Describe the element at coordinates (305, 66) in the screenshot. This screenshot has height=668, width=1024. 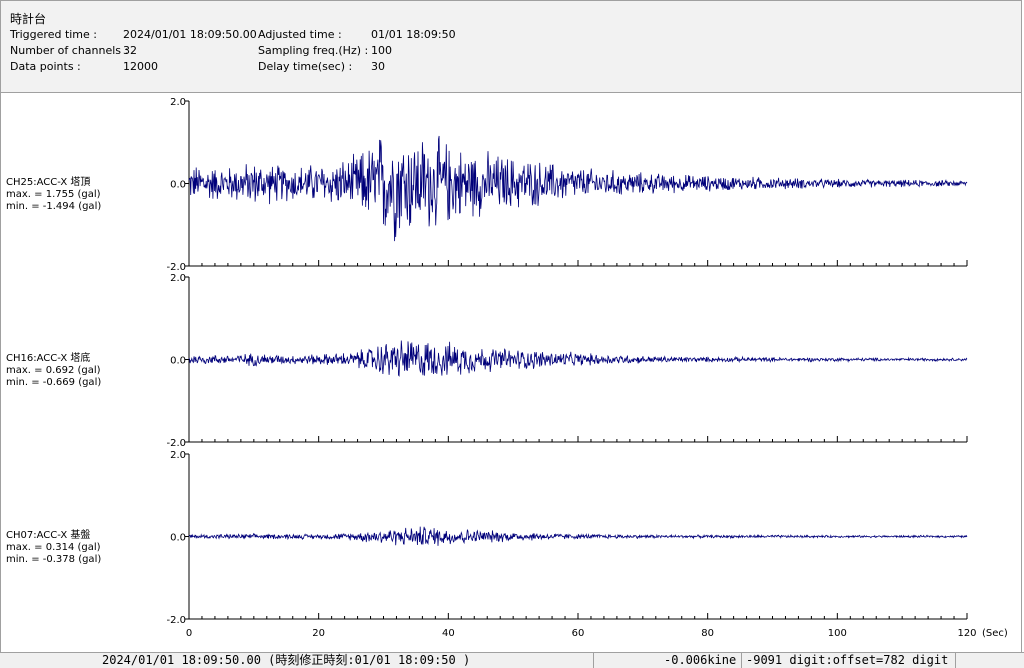
I see `delay-time-label: Delay time(sec) :` at that location.